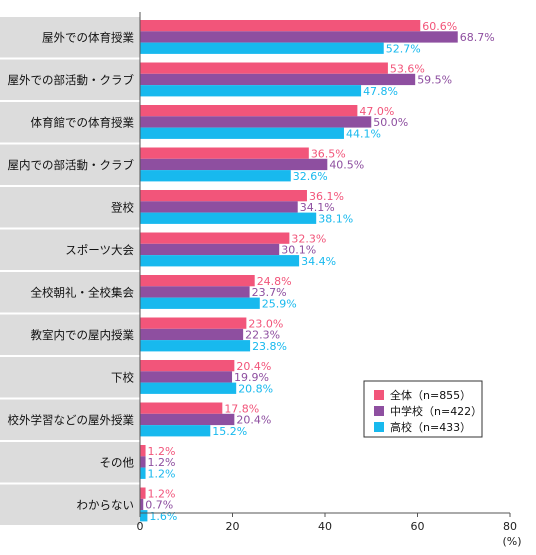 The image size is (536, 555). I want to click on x-tick-label: 60, so click(418, 526).